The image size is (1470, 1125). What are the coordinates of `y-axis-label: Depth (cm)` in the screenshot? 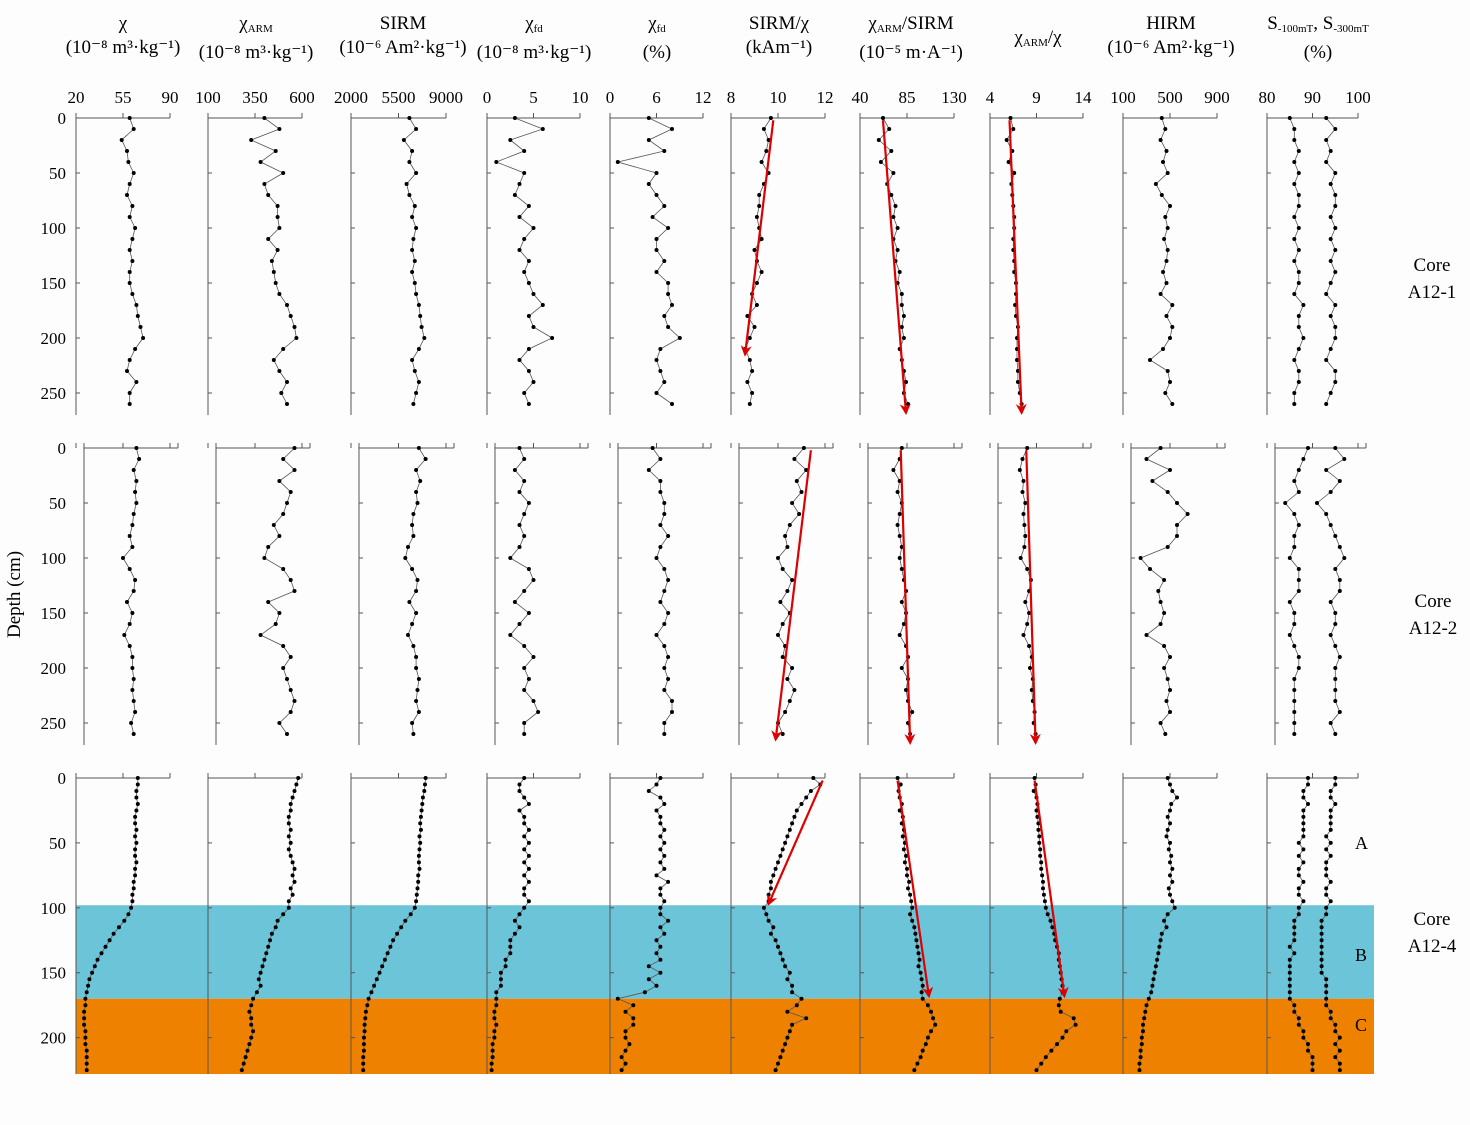 It's located at (14, 594).